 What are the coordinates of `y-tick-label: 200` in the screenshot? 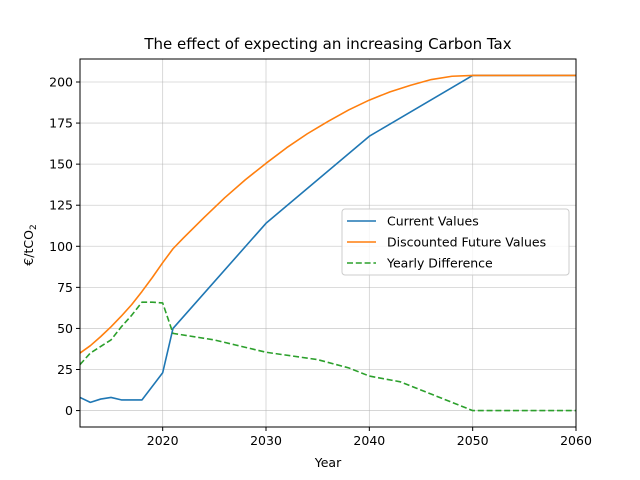 It's located at (61, 82).